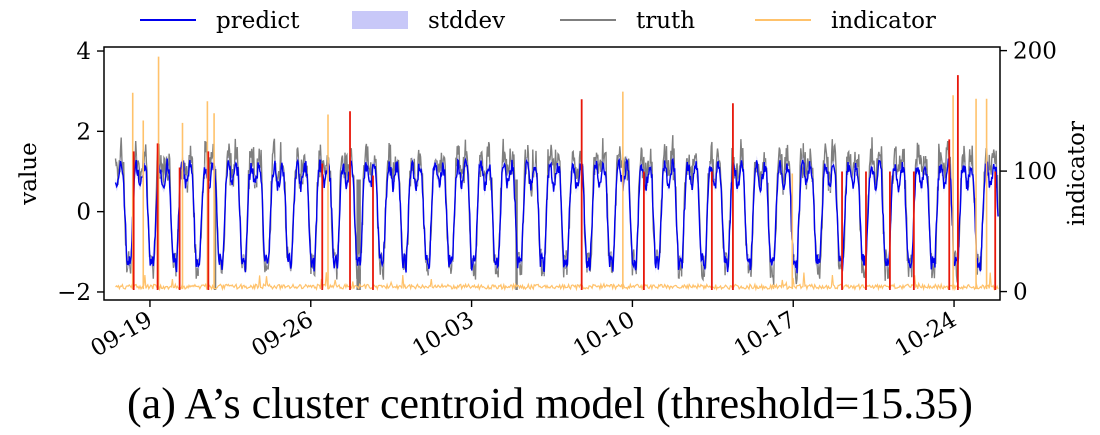  I want to click on y2-tick-label: 0, so click(1020, 293).